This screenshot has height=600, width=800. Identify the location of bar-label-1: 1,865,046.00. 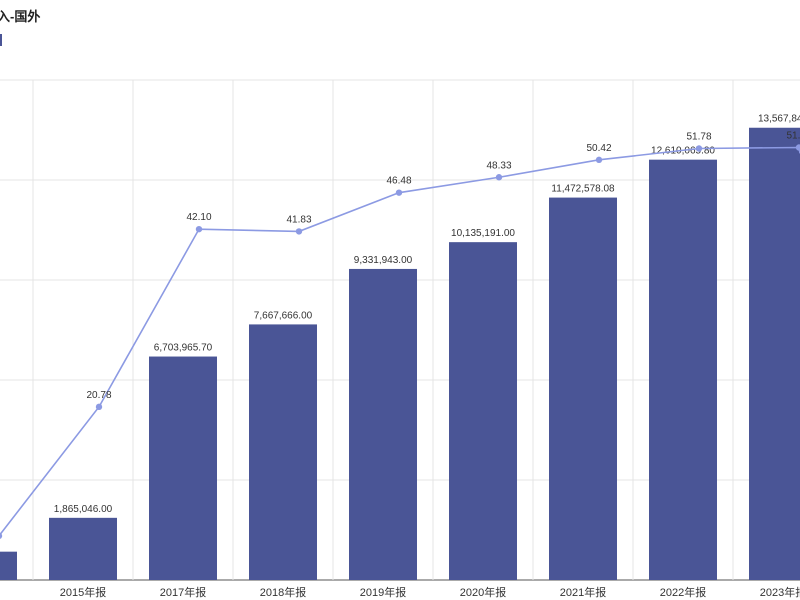
(83, 509).